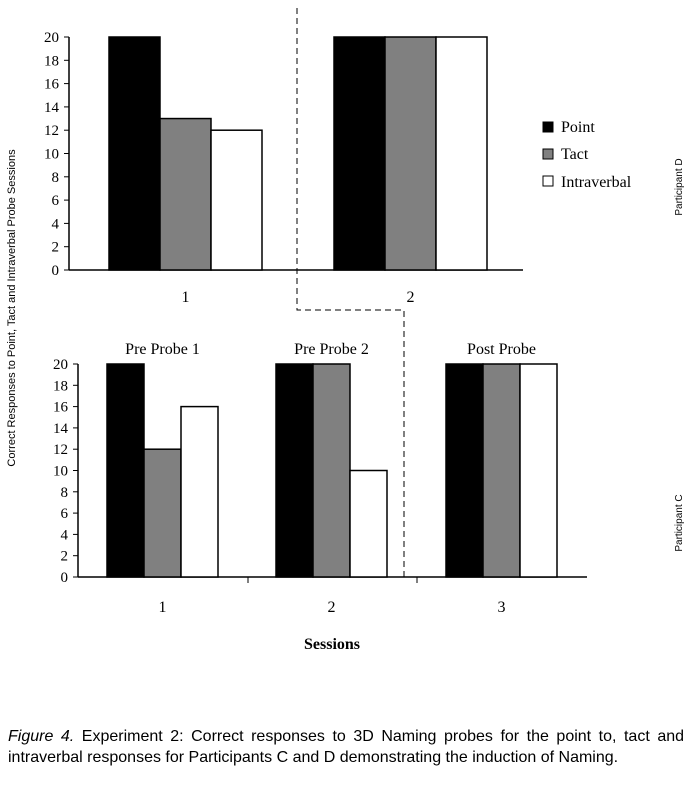 Image resolution: width=693 pixels, height=796 pixels. I want to click on y-tick-label-c-0: 0, so click(65, 578).